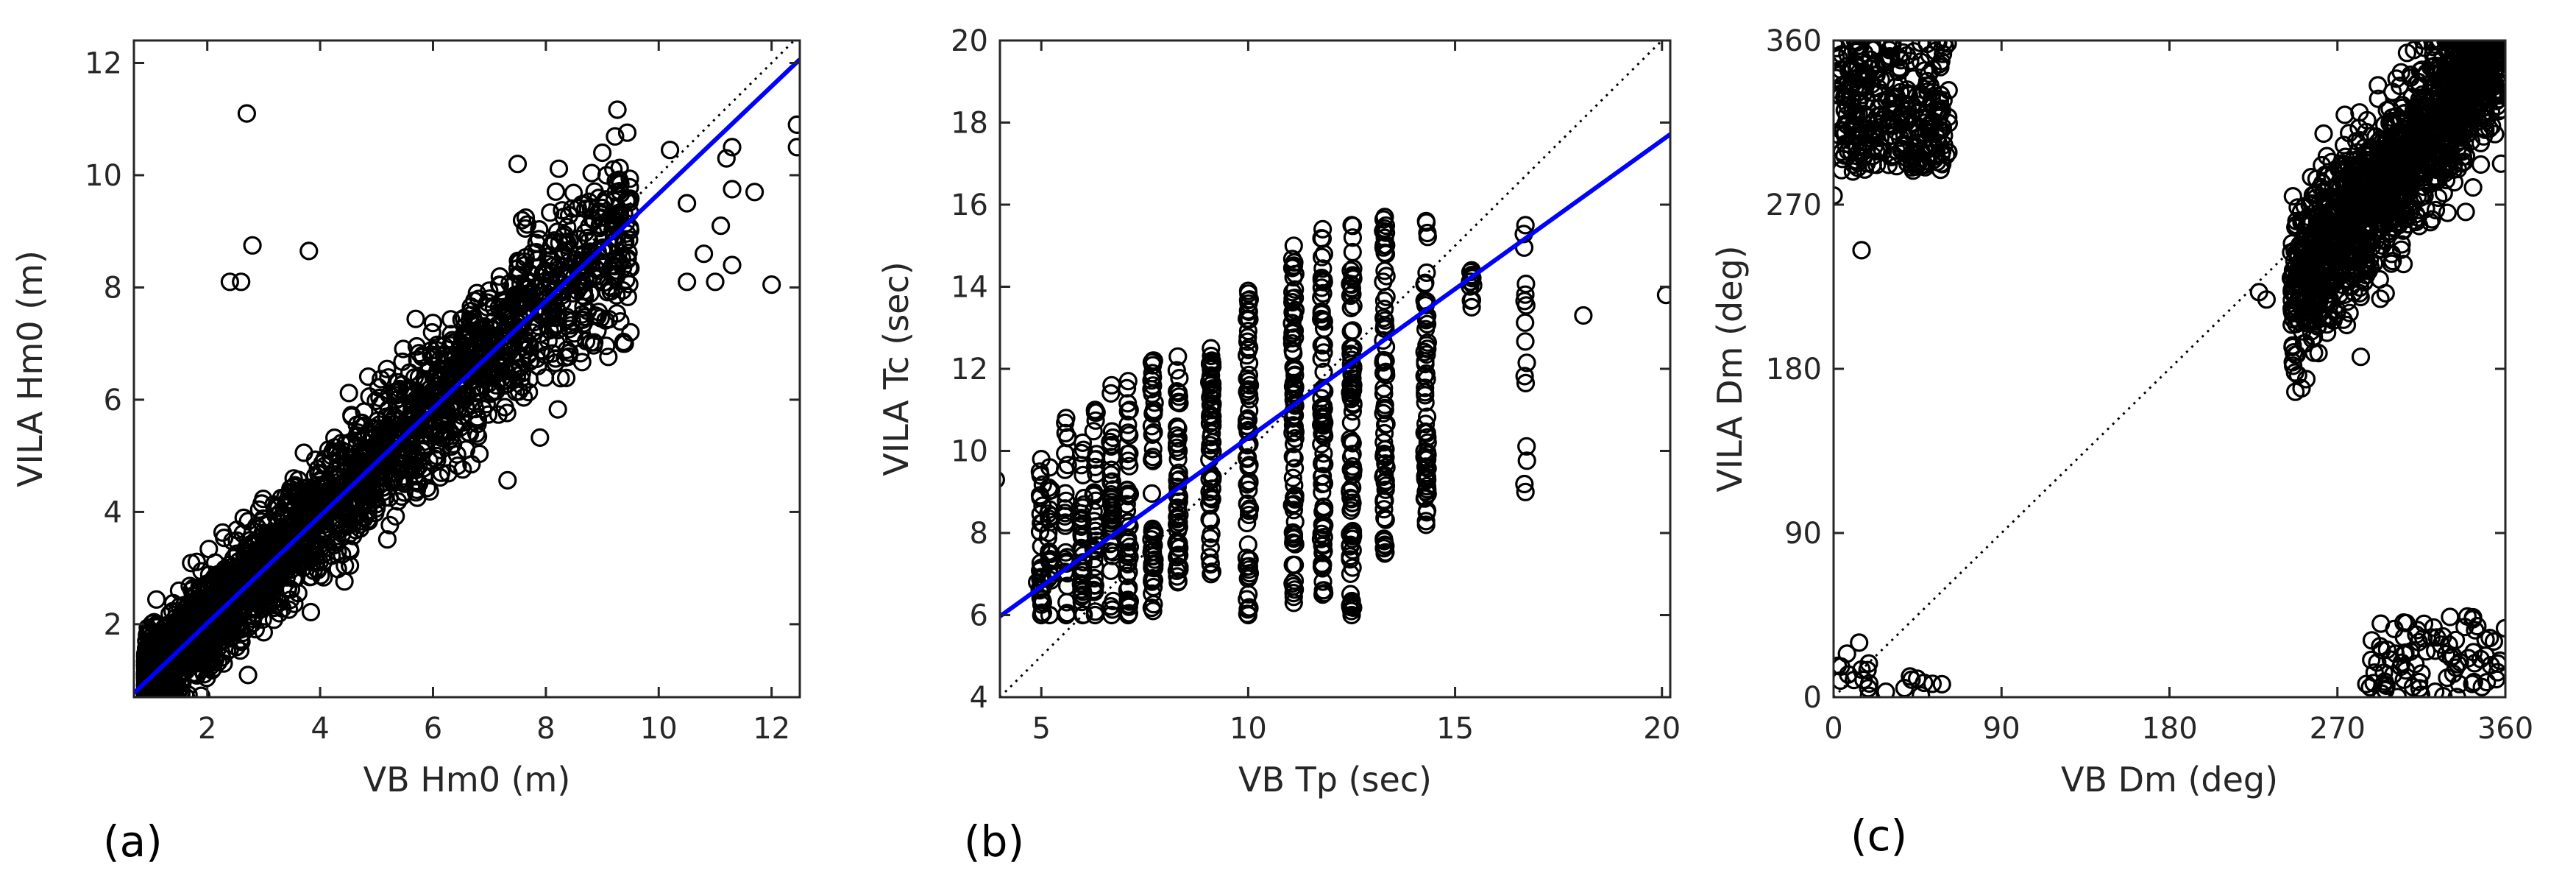 This screenshot has width=2576, height=893. Describe the element at coordinates (1455, 729) in the screenshot. I see `x-tick-label: 15` at that location.